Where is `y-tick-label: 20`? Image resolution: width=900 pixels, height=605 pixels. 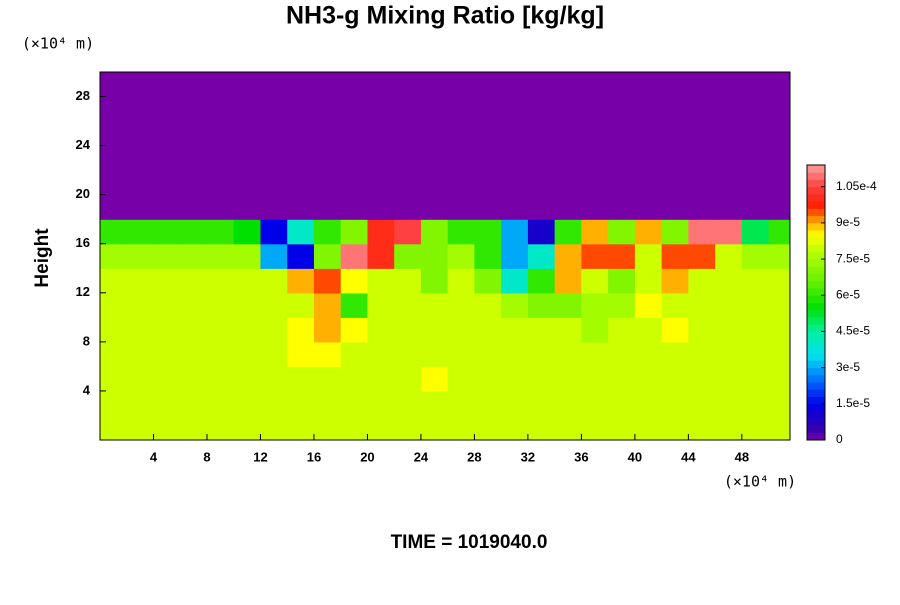
y-tick-label: 20 is located at coordinates (83, 193).